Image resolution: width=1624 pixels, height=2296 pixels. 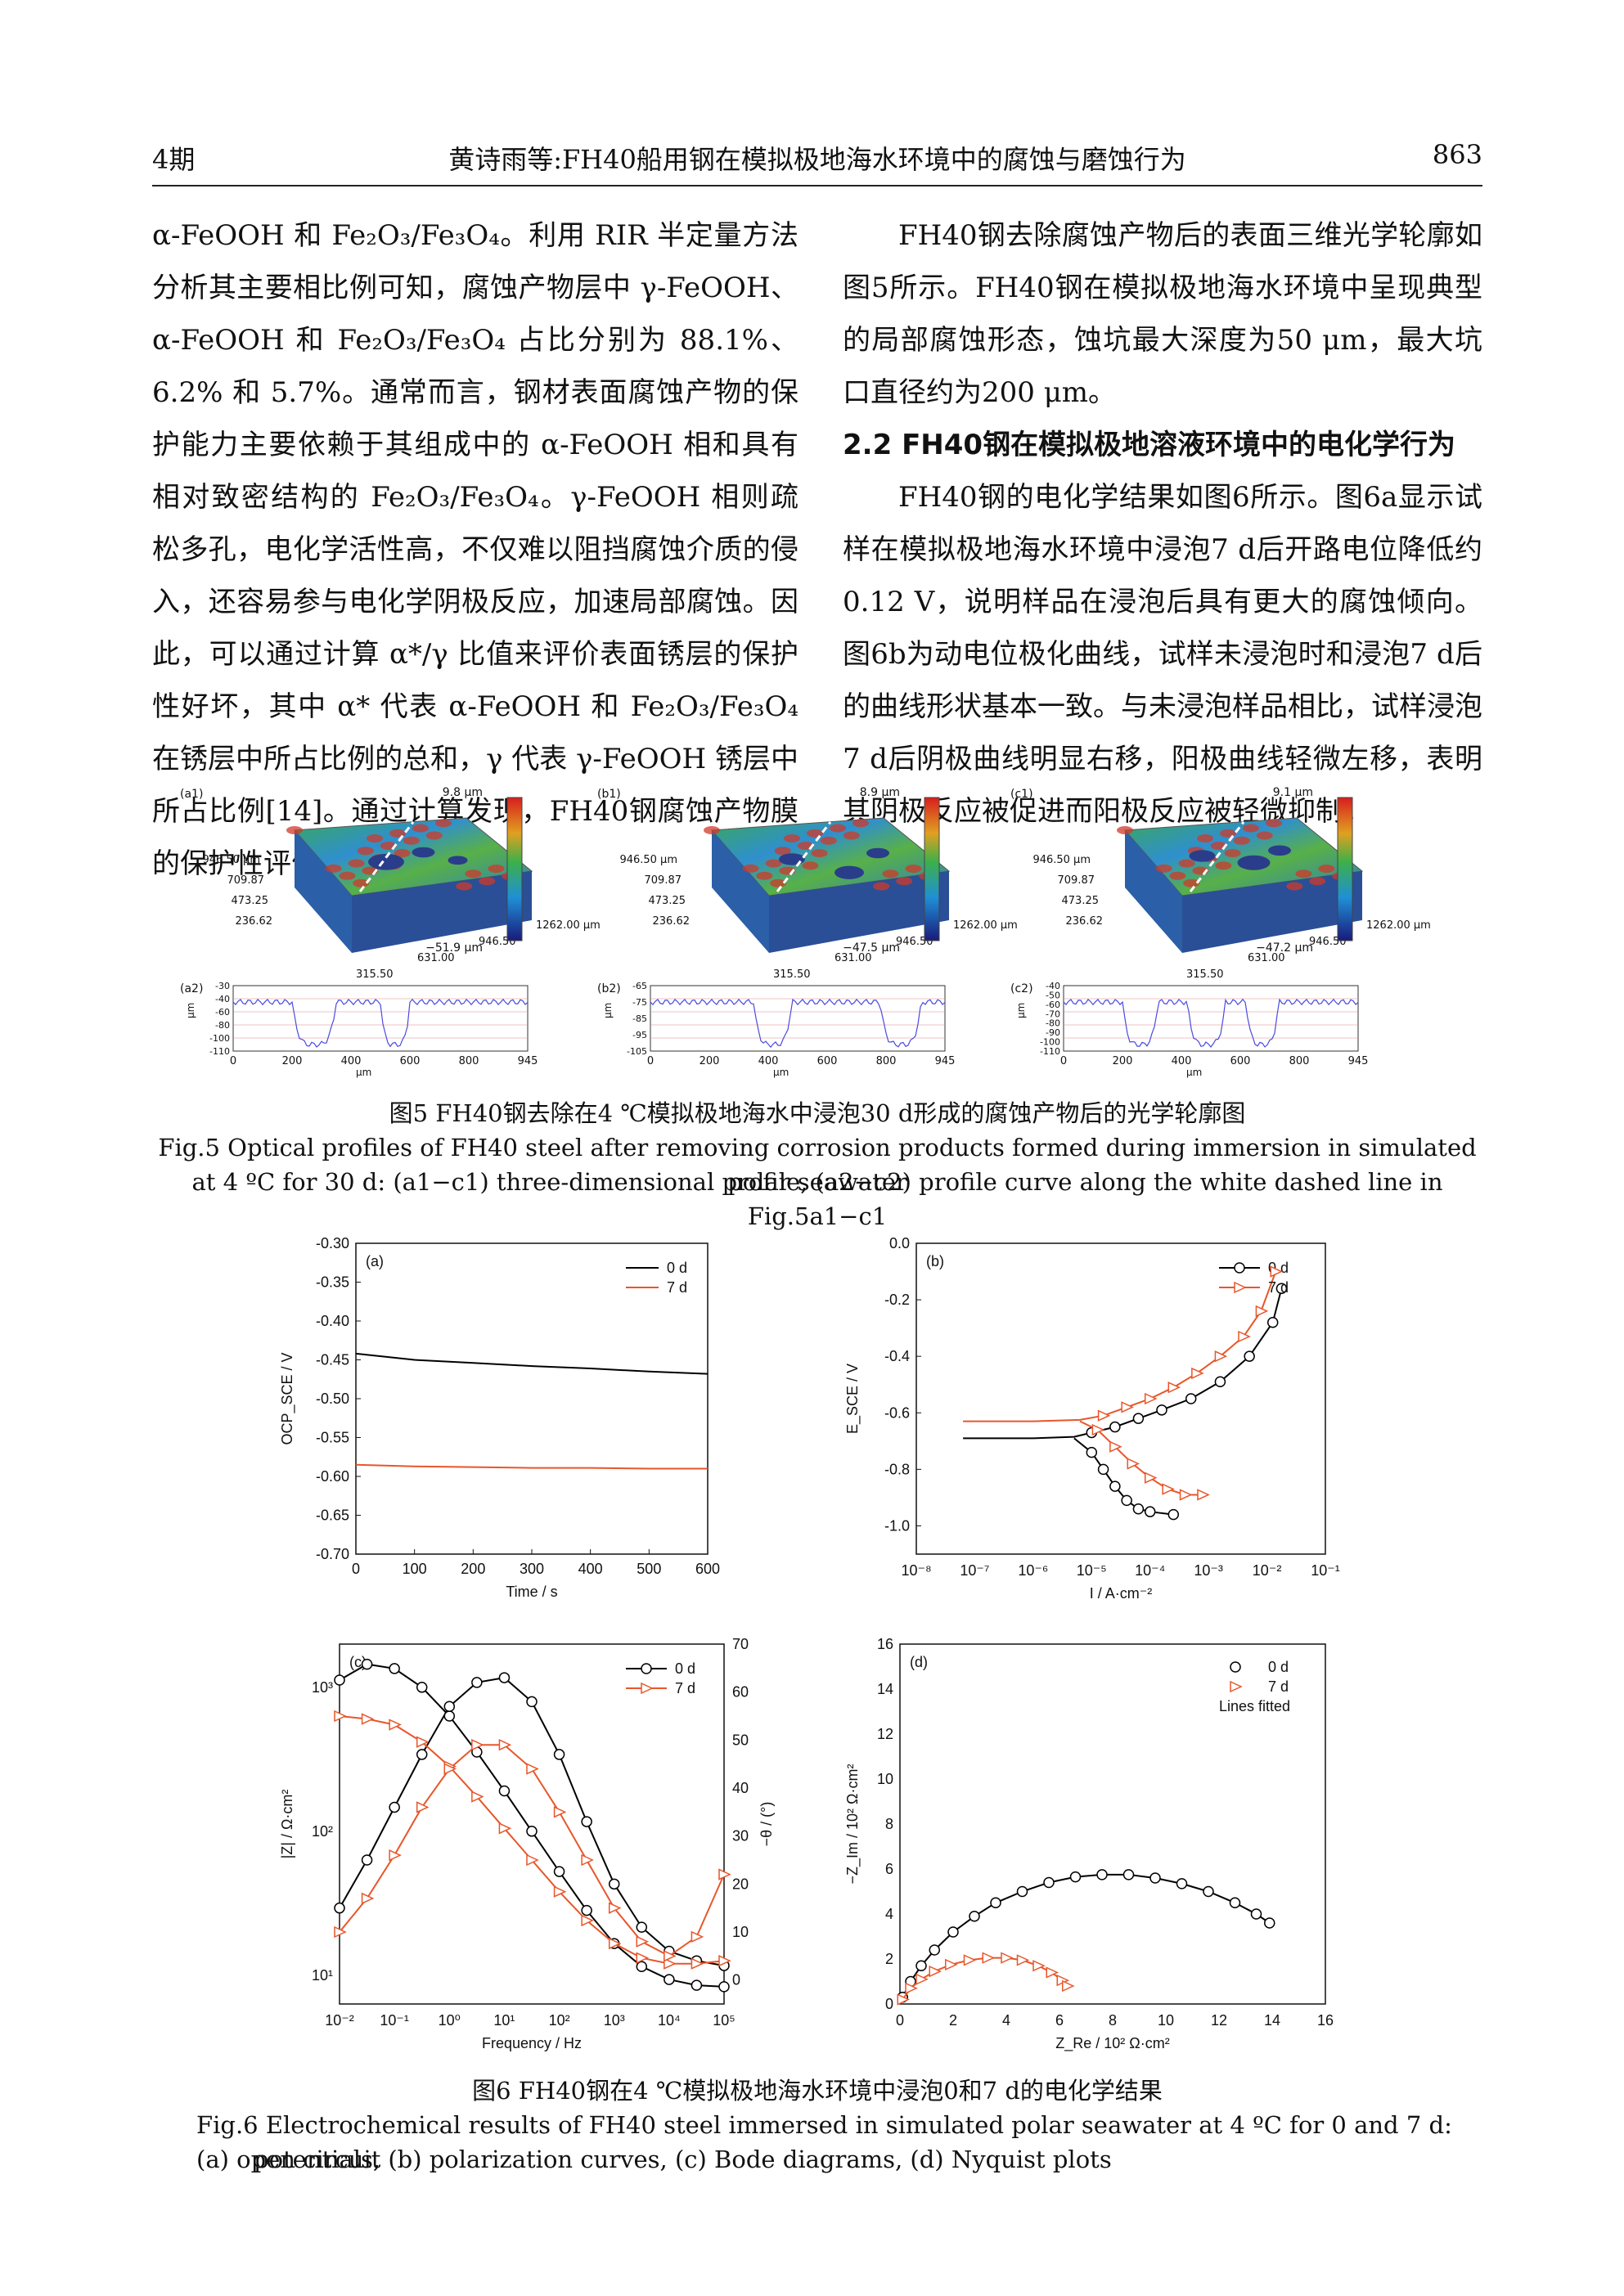 I want to click on profile-y-tick: -100, so click(x=220, y=1039).